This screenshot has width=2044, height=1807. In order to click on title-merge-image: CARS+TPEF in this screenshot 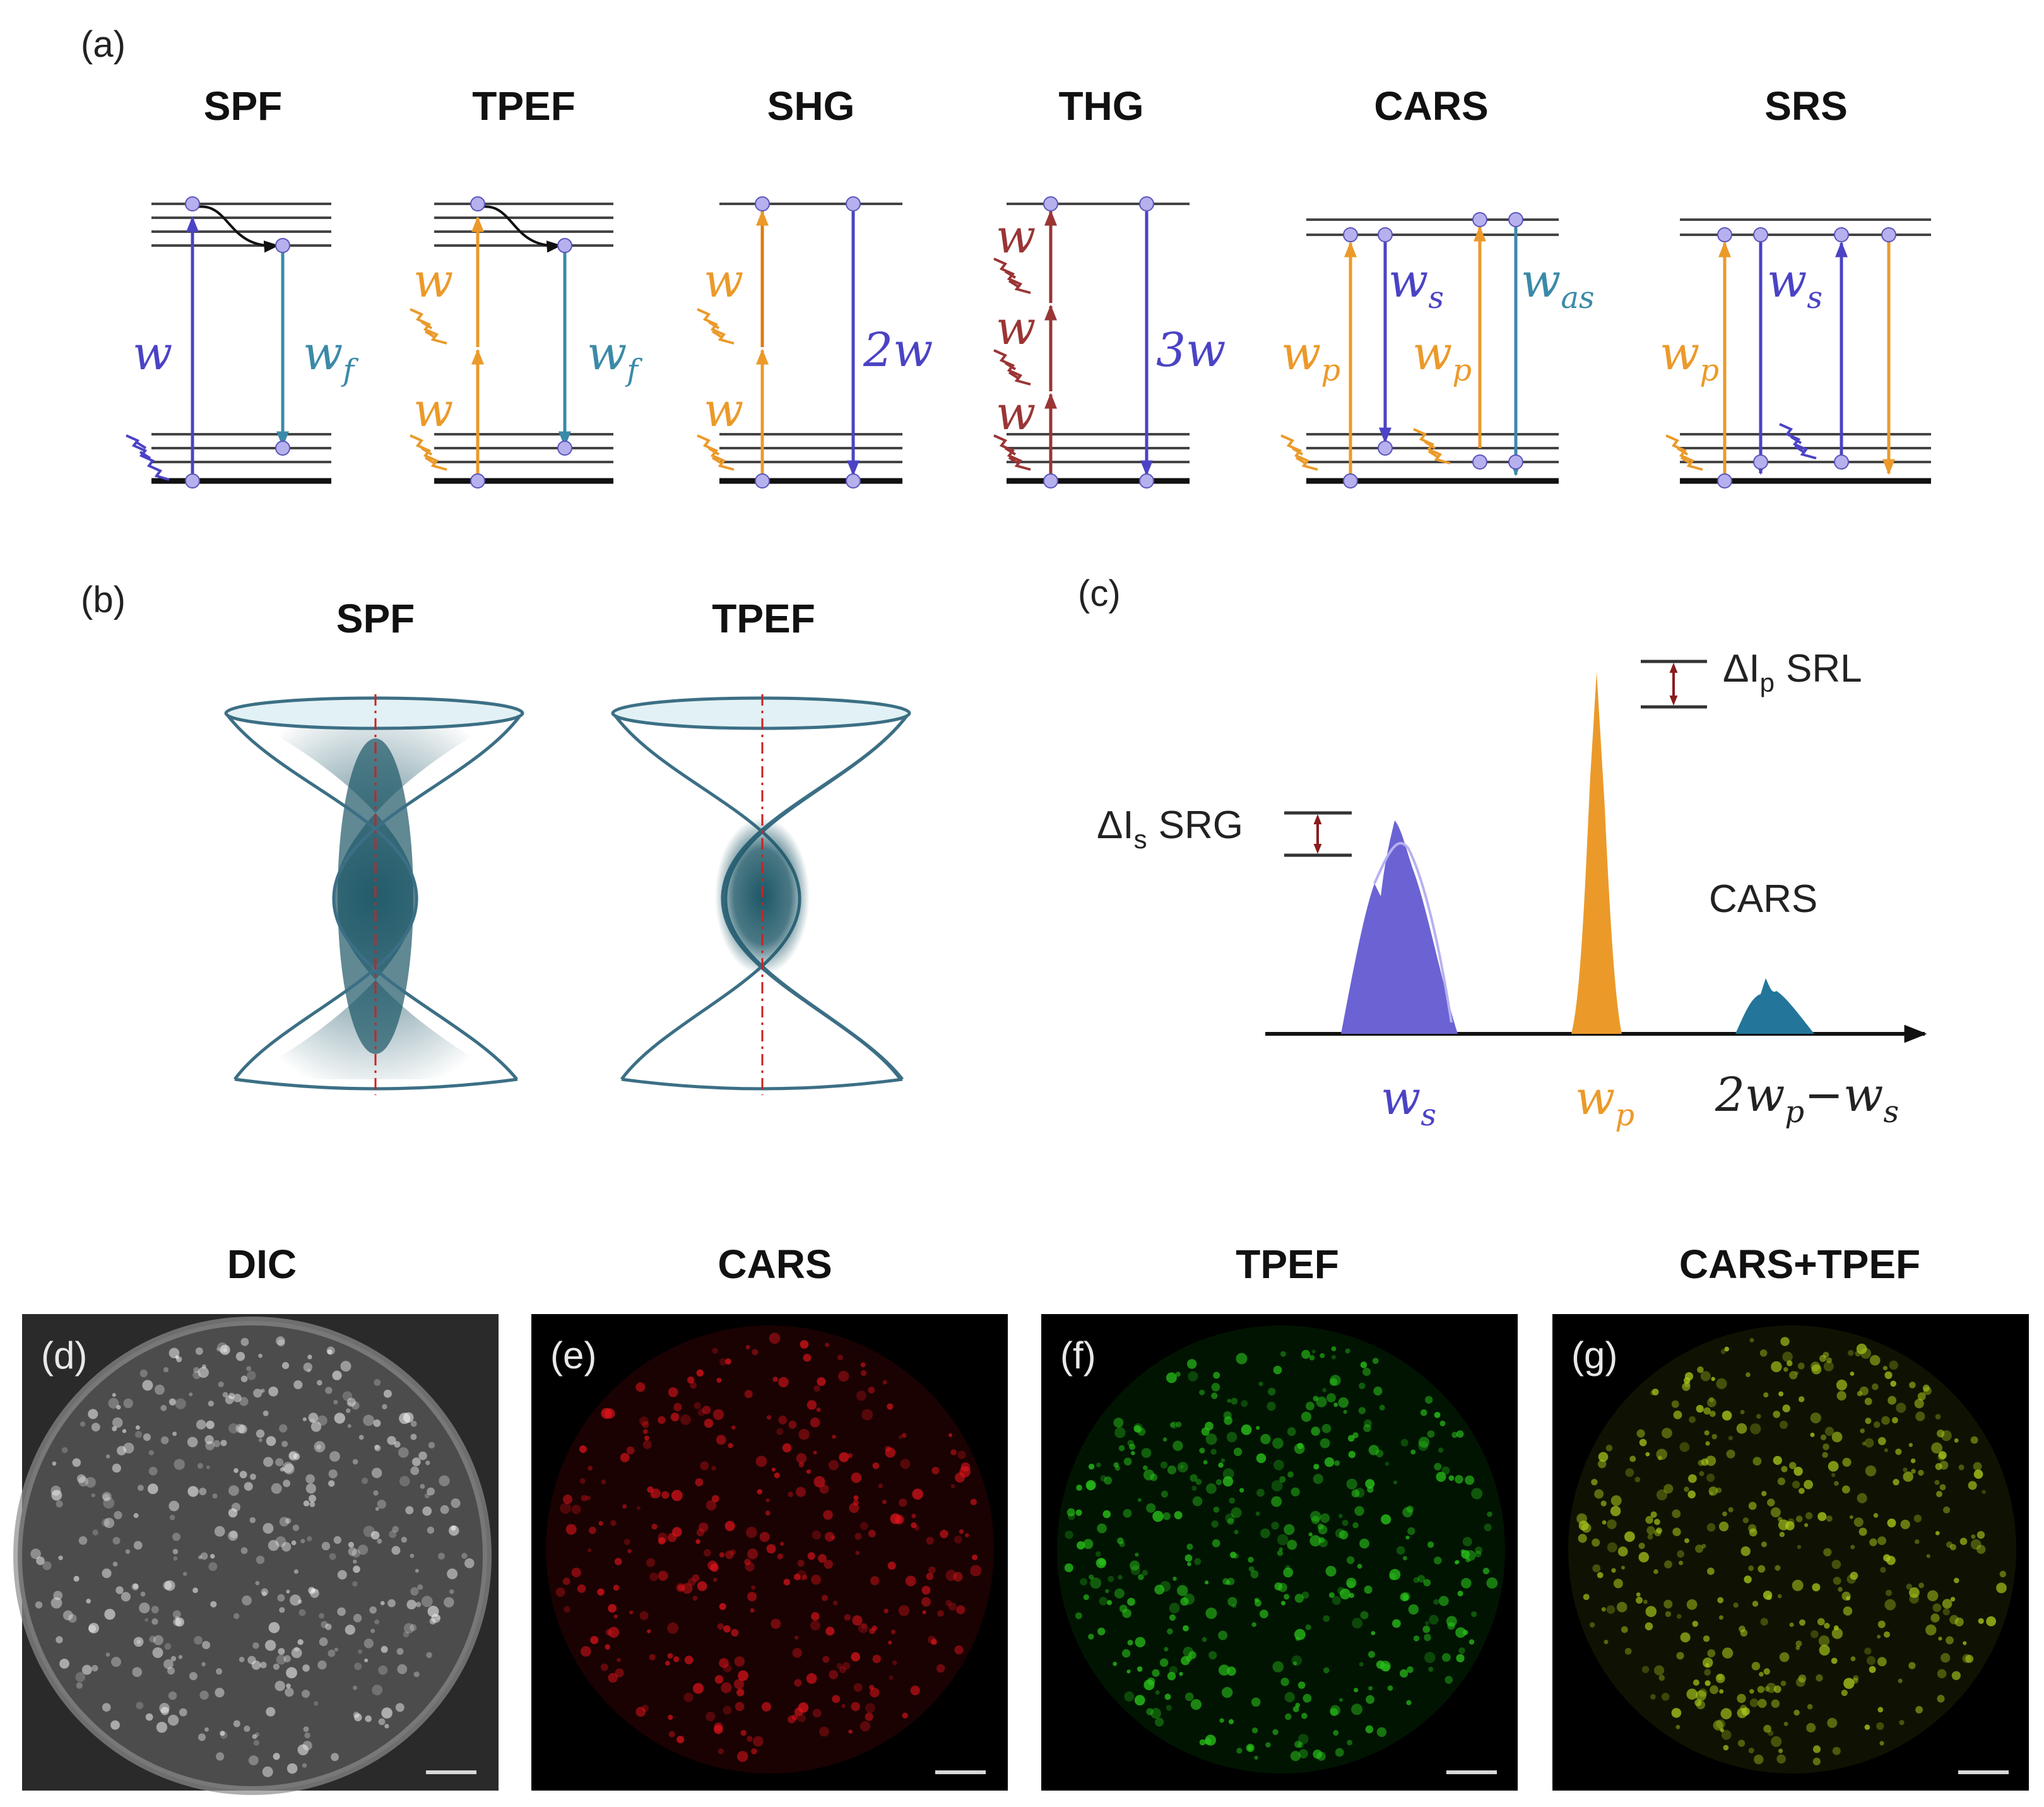, I will do `click(1800, 1264)`.